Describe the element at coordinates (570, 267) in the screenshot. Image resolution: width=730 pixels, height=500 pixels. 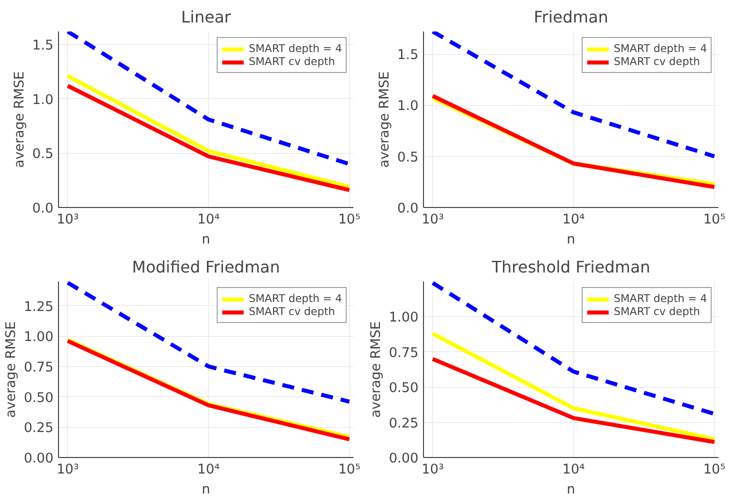
I see `chart-title: Threshold Friedman` at that location.